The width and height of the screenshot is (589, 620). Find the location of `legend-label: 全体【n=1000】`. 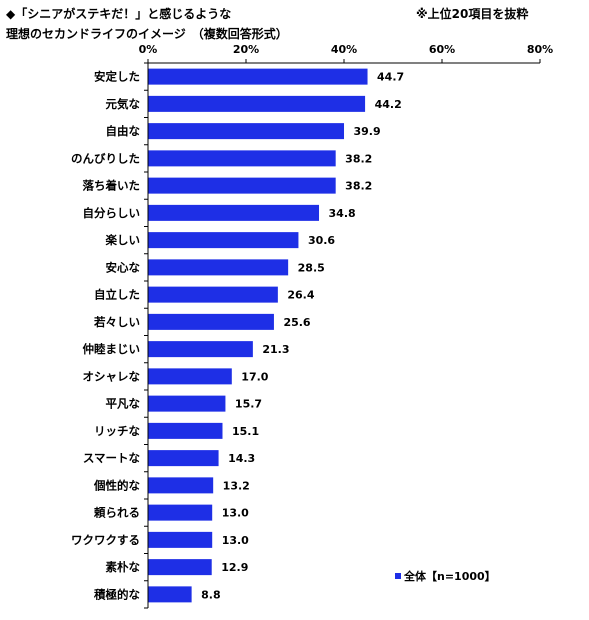

legend-label: 全体【n=1000】 is located at coordinates (449, 576).